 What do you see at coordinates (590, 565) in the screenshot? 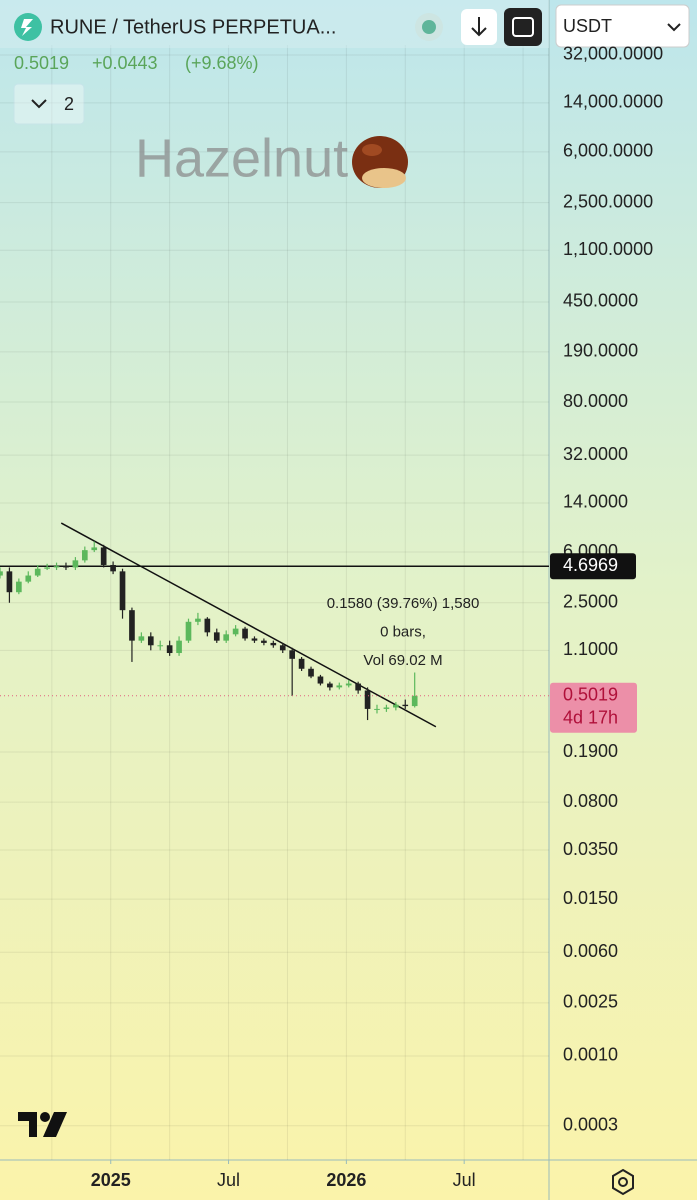
I see `hline-label: 4.6969` at bounding box center [590, 565].